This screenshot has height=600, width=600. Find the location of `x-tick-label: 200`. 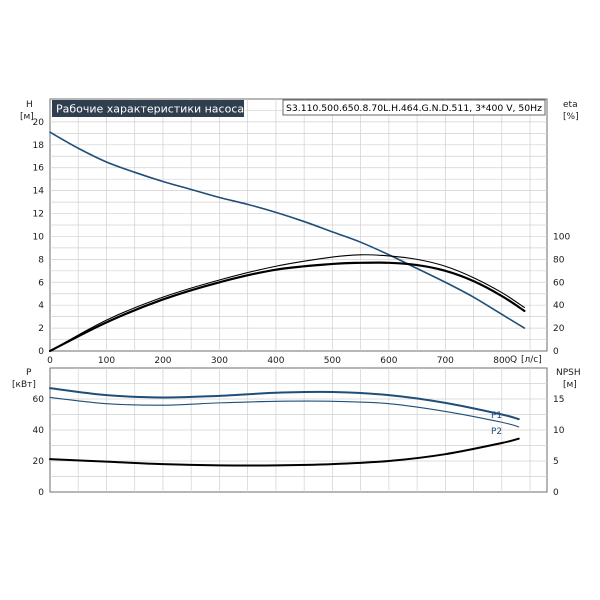

x-tick-label: 200 is located at coordinates (162, 361).